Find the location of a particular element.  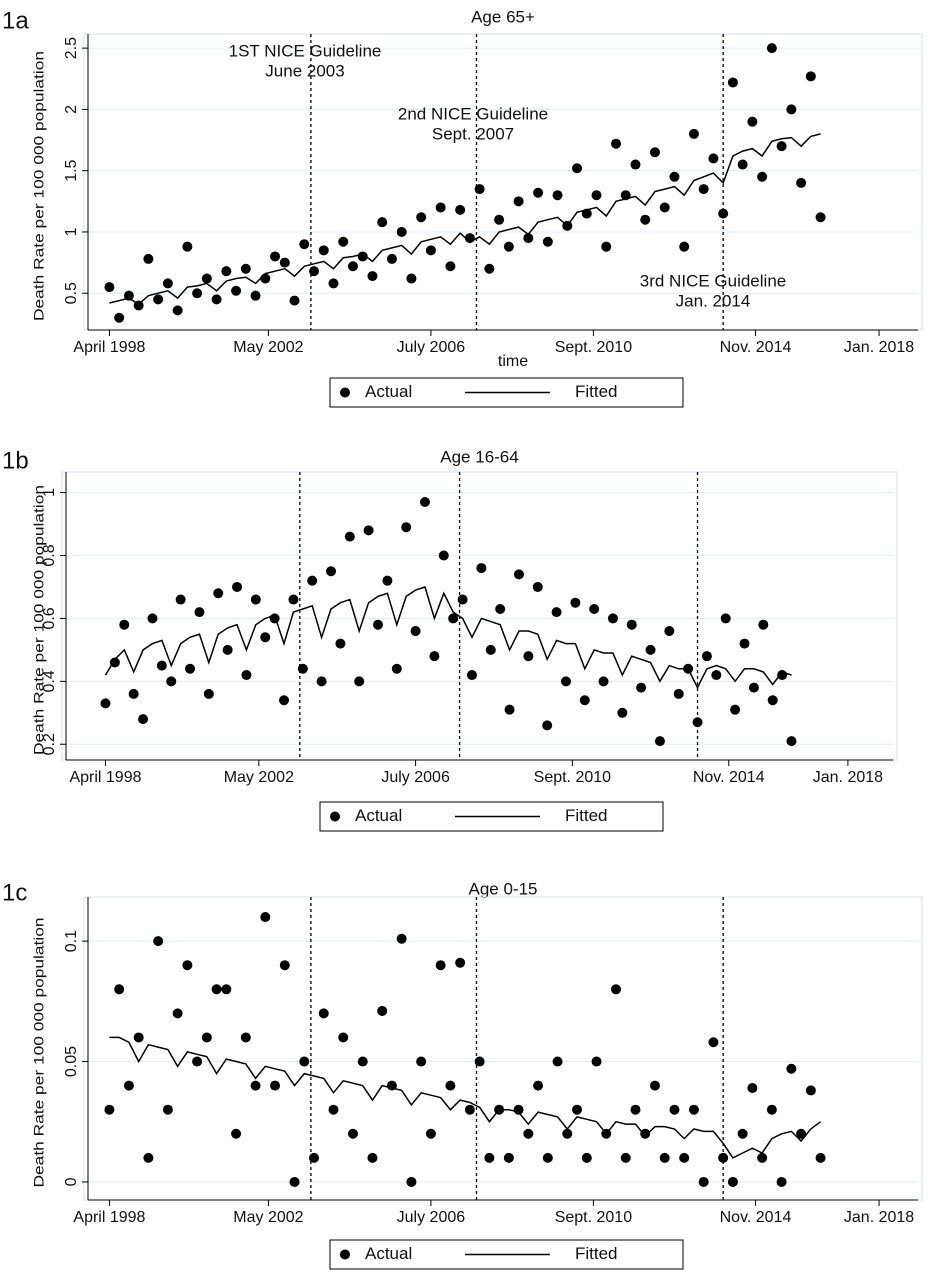

legend-marker is located at coordinates (345, 392).